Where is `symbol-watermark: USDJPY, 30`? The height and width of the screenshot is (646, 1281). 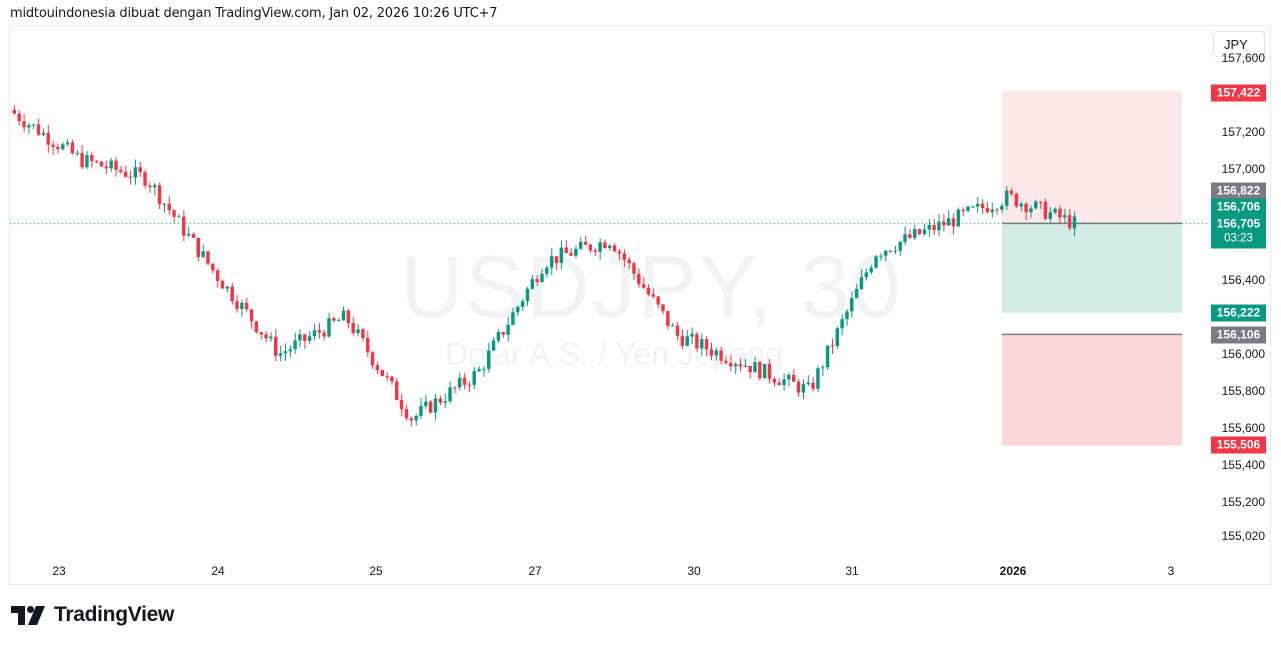 symbol-watermark: USDJPY, 30 is located at coordinates (651, 286).